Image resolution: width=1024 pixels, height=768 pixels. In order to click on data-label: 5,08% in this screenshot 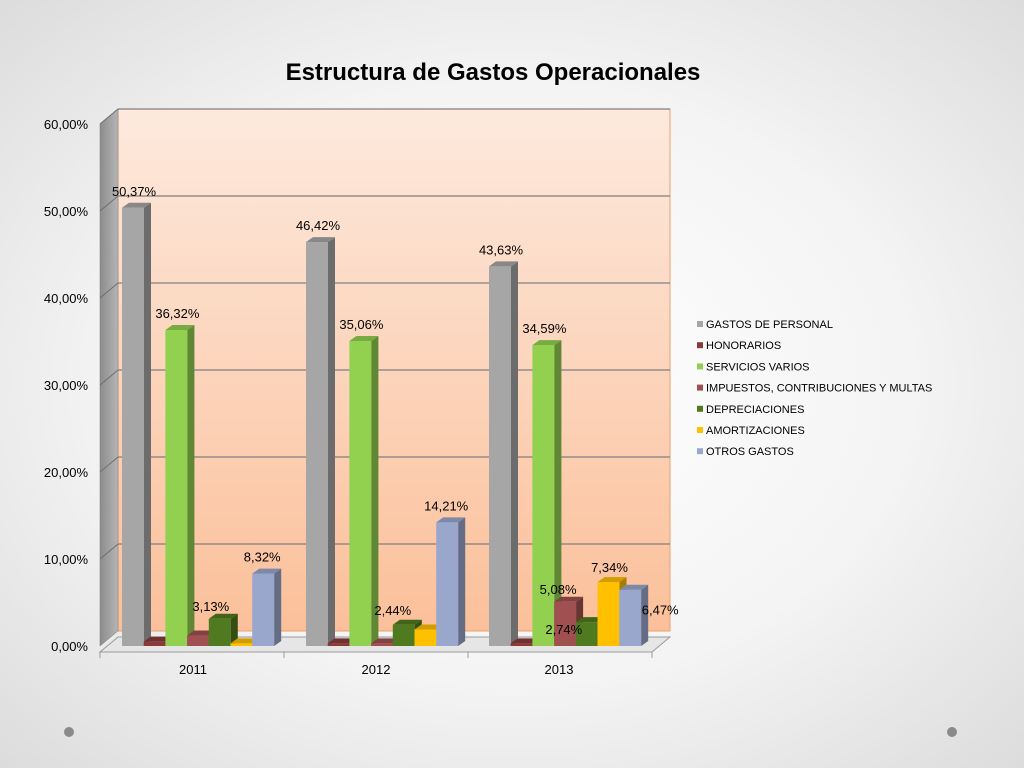, I will do `click(558, 589)`.